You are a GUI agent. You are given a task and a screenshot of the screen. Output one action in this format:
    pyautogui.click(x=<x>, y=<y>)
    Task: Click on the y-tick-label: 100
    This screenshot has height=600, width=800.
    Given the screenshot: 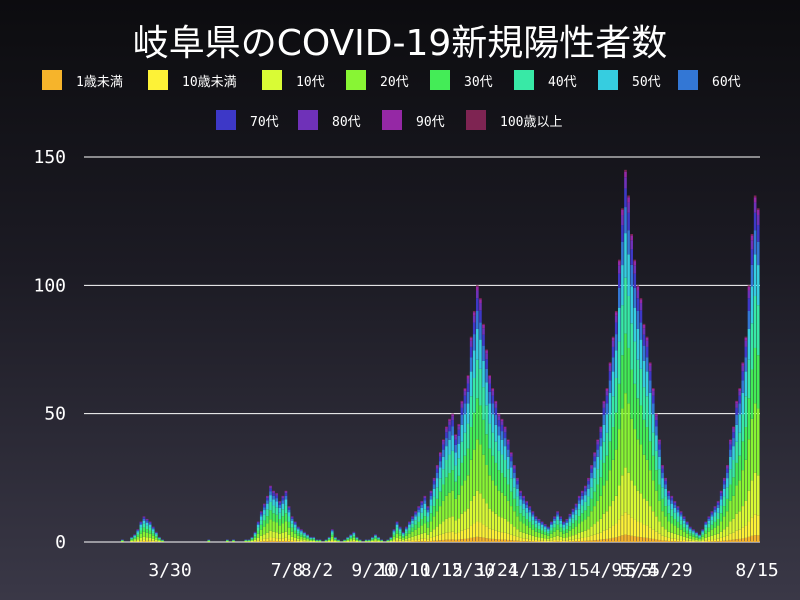 What is the action you would take?
    pyautogui.click(x=49, y=285)
    